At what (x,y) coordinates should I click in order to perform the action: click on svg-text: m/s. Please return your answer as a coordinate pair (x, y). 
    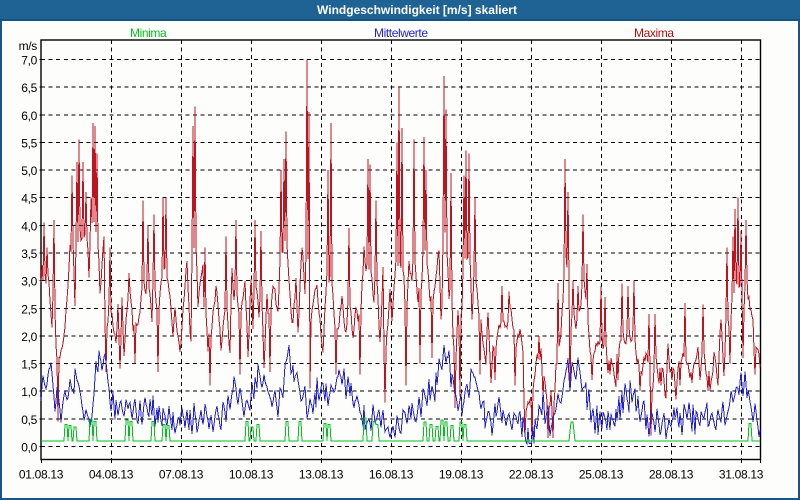
    Looking at the image, I should click on (28, 46).